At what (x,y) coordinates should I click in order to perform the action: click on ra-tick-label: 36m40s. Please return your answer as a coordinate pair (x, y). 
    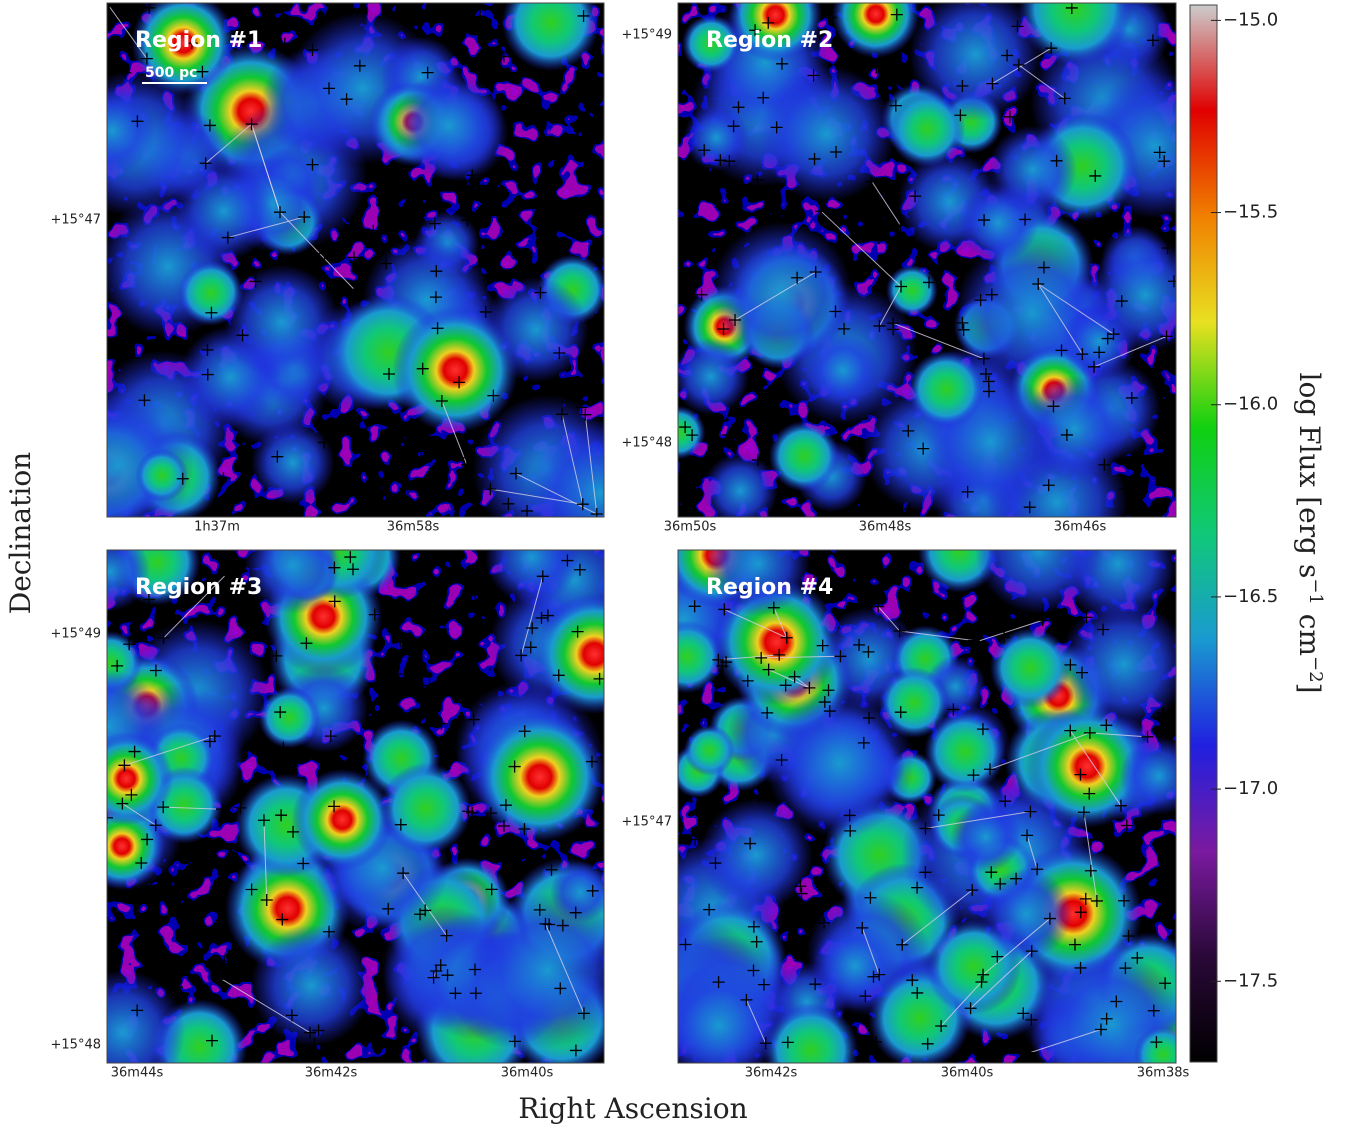
    Looking at the image, I should click on (527, 1073).